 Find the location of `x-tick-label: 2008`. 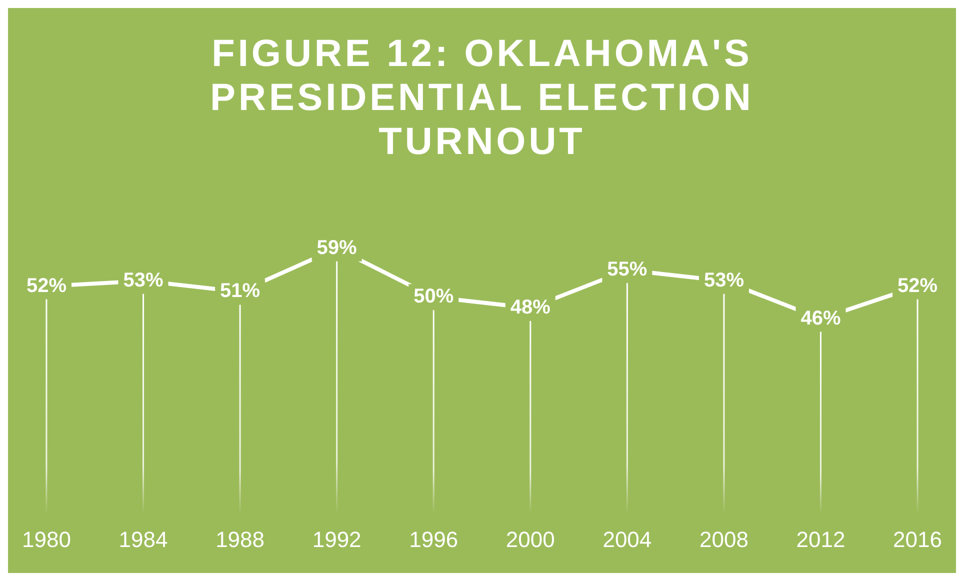

x-tick-label: 2008 is located at coordinates (723, 539).